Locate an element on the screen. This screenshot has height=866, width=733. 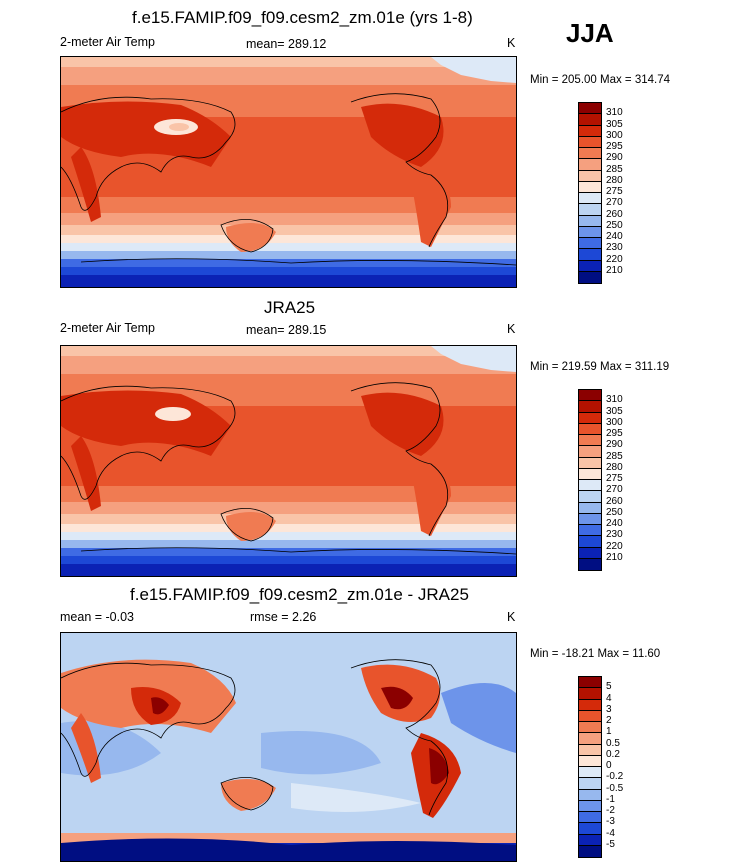
colorbar-tick-label: 1 is located at coordinates (609, 732).